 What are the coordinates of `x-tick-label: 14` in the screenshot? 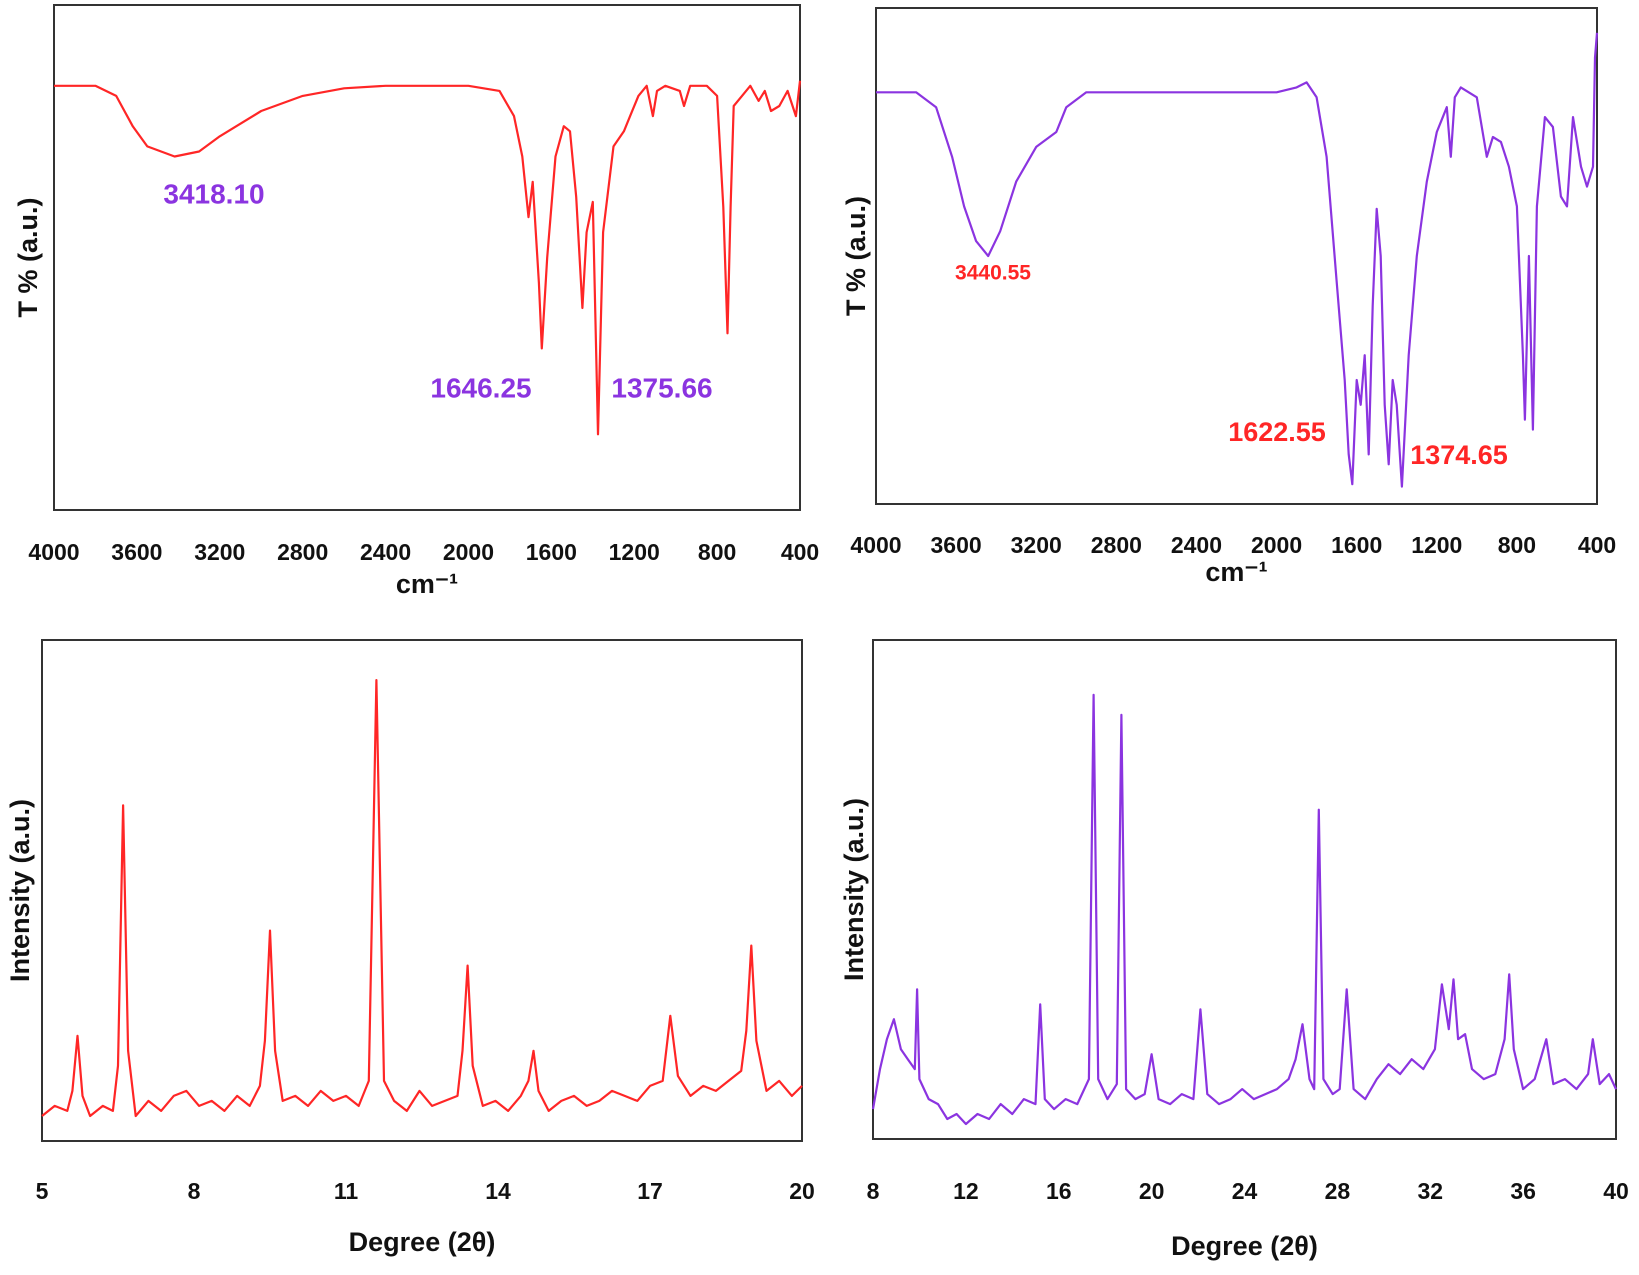 It's located at (498, 1191).